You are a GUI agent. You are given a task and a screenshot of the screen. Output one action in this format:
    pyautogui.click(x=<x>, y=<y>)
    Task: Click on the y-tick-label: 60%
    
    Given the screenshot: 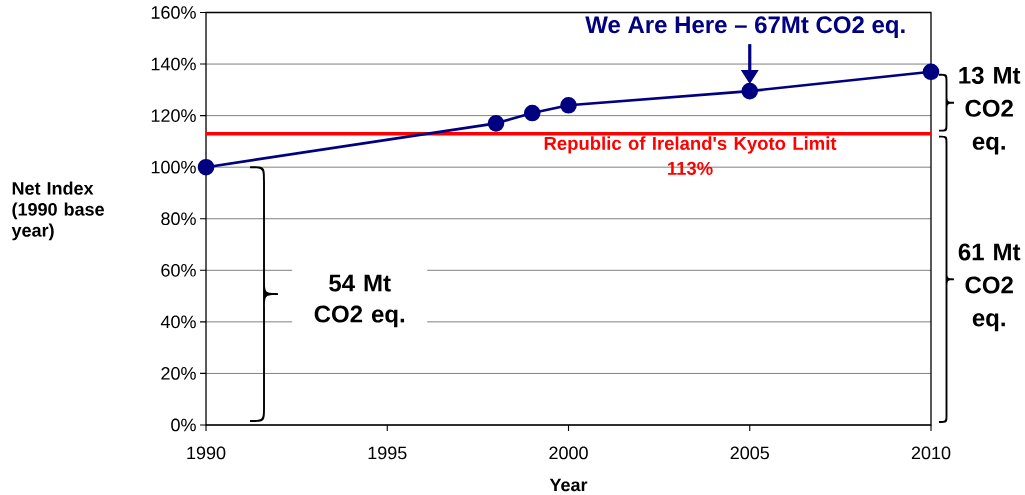 What is the action you would take?
    pyautogui.click(x=178, y=270)
    